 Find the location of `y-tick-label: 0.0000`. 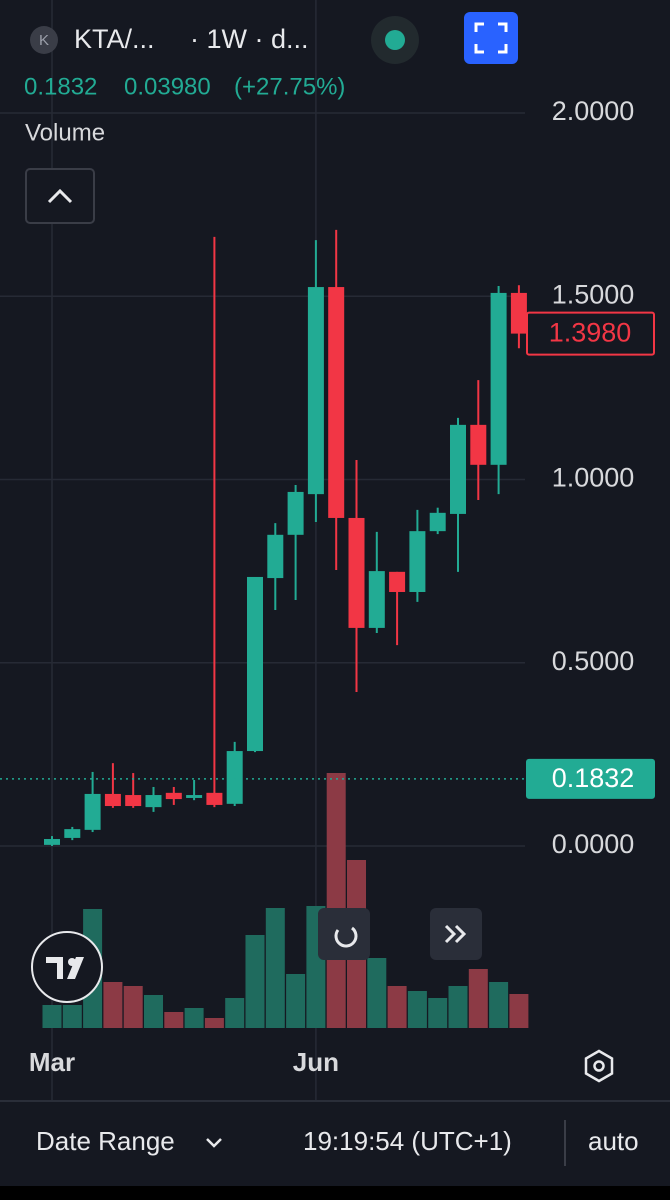

y-tick-label: 0.0000 is located at coordinates (593, 844).